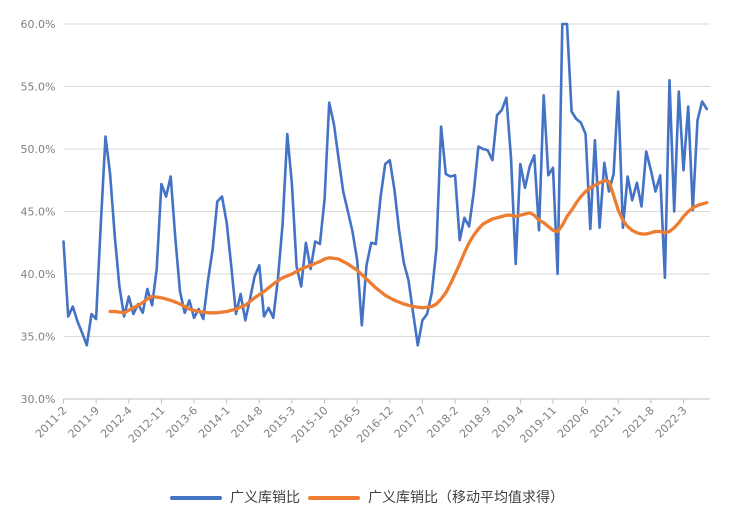  What do you see at coordinates (442, 422) in the screenshot?
I see `x-axis-label: 2018-2` at bounding box center [442, 422].